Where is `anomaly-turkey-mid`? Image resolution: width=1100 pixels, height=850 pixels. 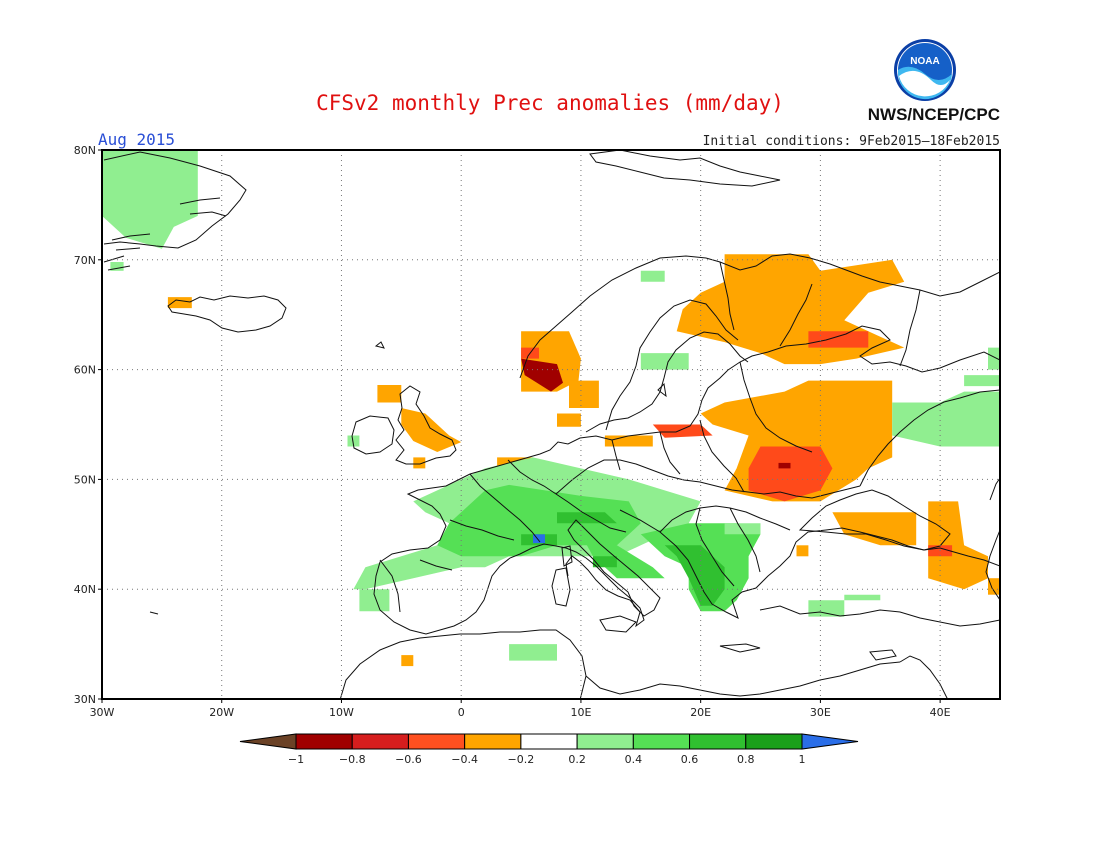
anomaly-turkey-mid is located at coordinates (862, 597).